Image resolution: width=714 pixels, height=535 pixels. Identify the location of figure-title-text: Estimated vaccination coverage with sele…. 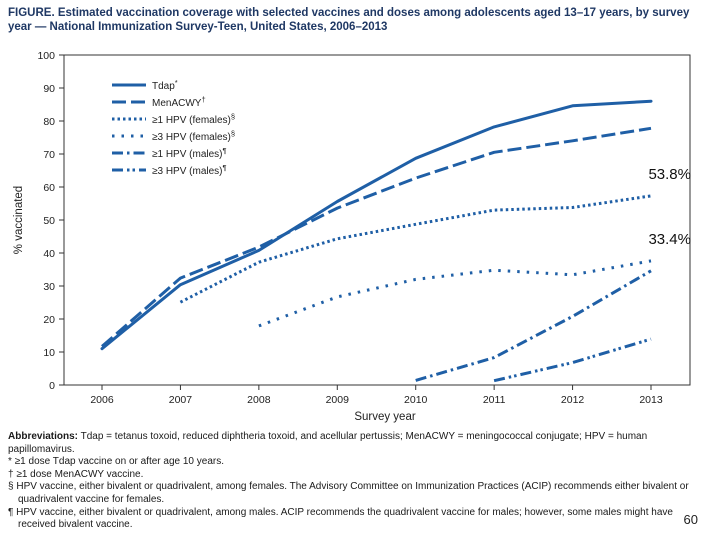
(349, 20).